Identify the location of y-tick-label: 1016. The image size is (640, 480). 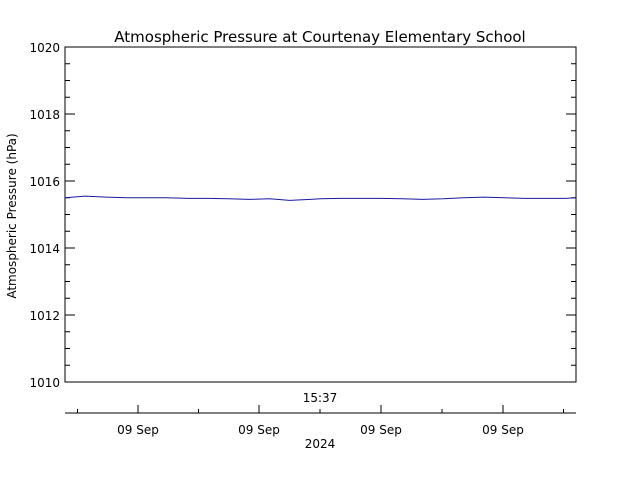
(44, 182).